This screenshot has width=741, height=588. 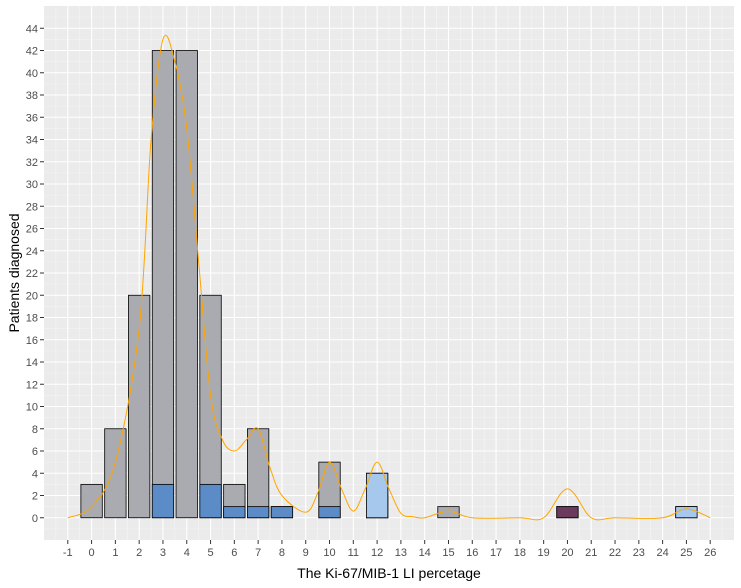 I want to click on y-tick-label: 38, so click(x=32, y=96).